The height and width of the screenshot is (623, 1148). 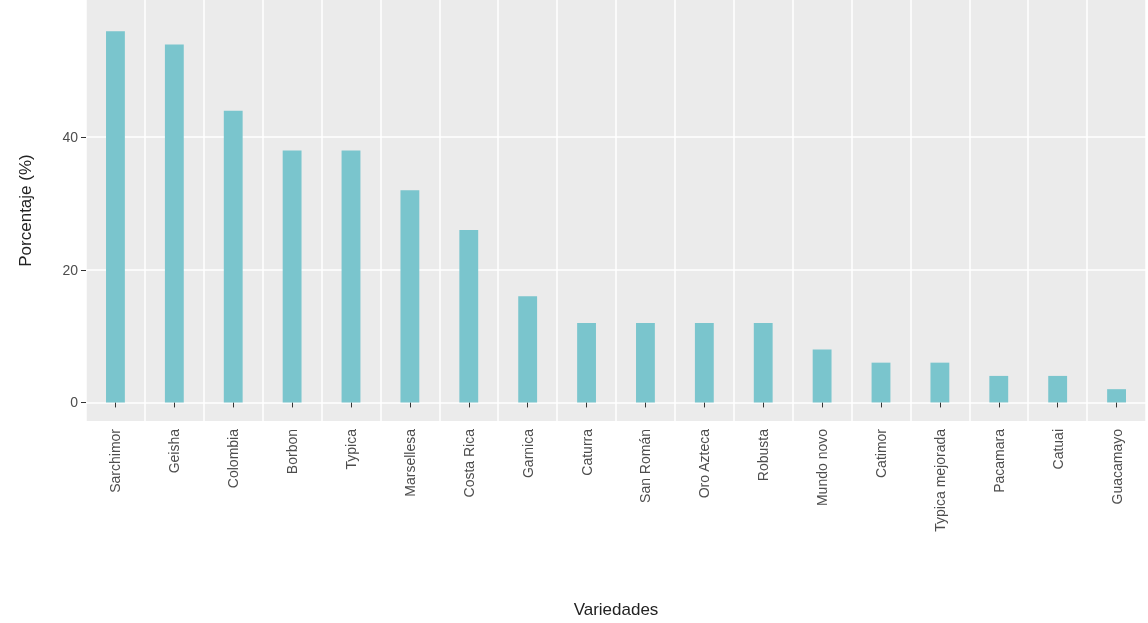 I want to click on x-tick-label: Catimor, so click(x=881, y=453).